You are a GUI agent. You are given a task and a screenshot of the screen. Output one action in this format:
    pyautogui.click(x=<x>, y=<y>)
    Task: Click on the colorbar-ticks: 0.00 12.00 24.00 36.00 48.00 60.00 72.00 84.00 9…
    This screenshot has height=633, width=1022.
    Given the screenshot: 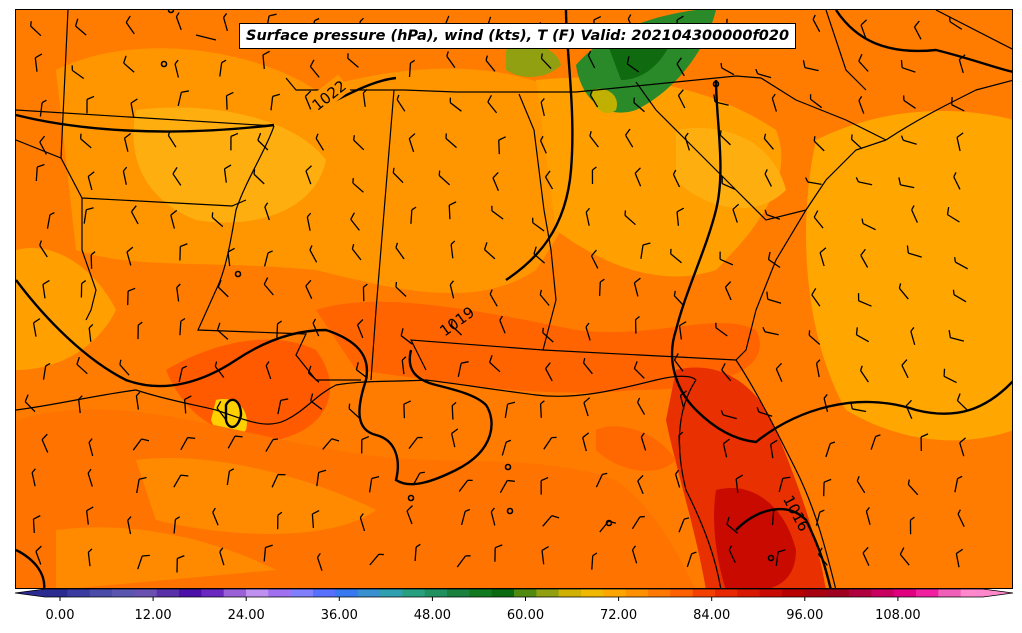 What is the action you would take?
    pyautogui.click(x=483, y=610)
    